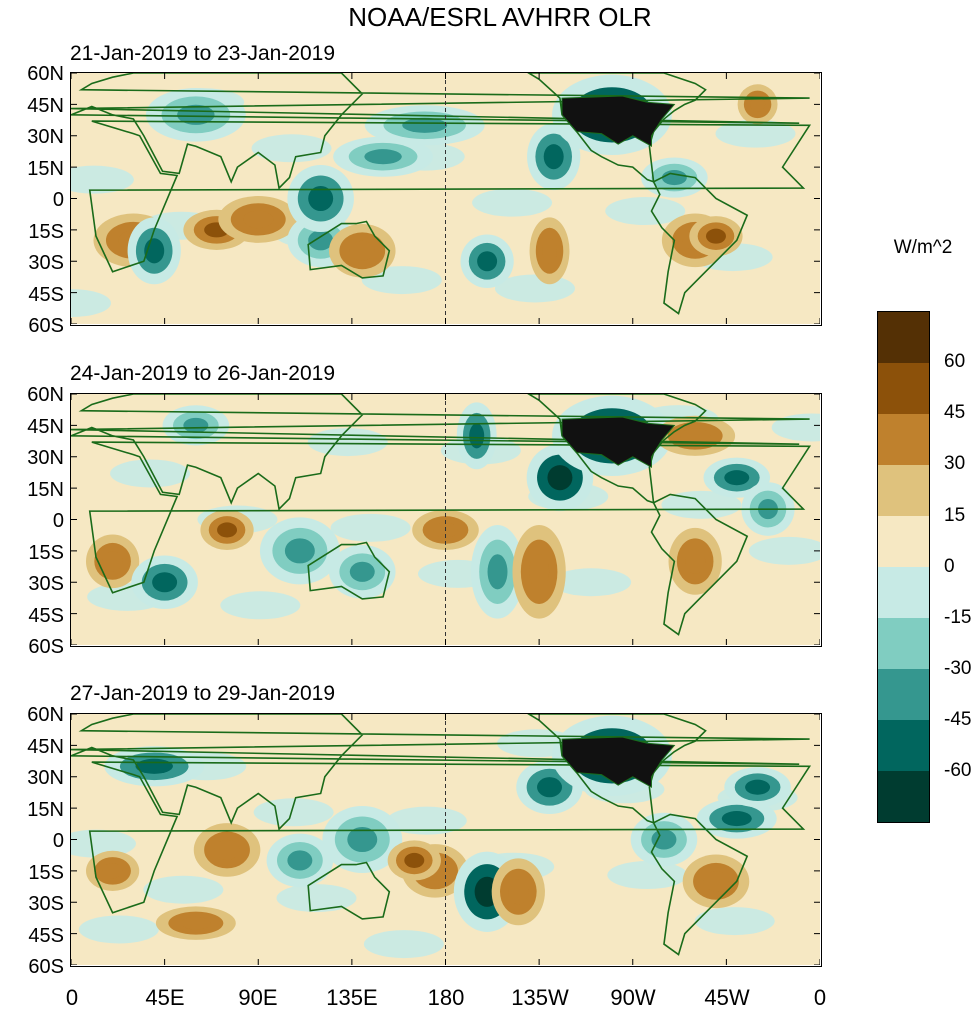 This screenshot has height=1013, width=980. What do you see at coordinates (958, 719) in the screenshot?
I see `colorbar-label: -45` at bounding box center [958, 719].